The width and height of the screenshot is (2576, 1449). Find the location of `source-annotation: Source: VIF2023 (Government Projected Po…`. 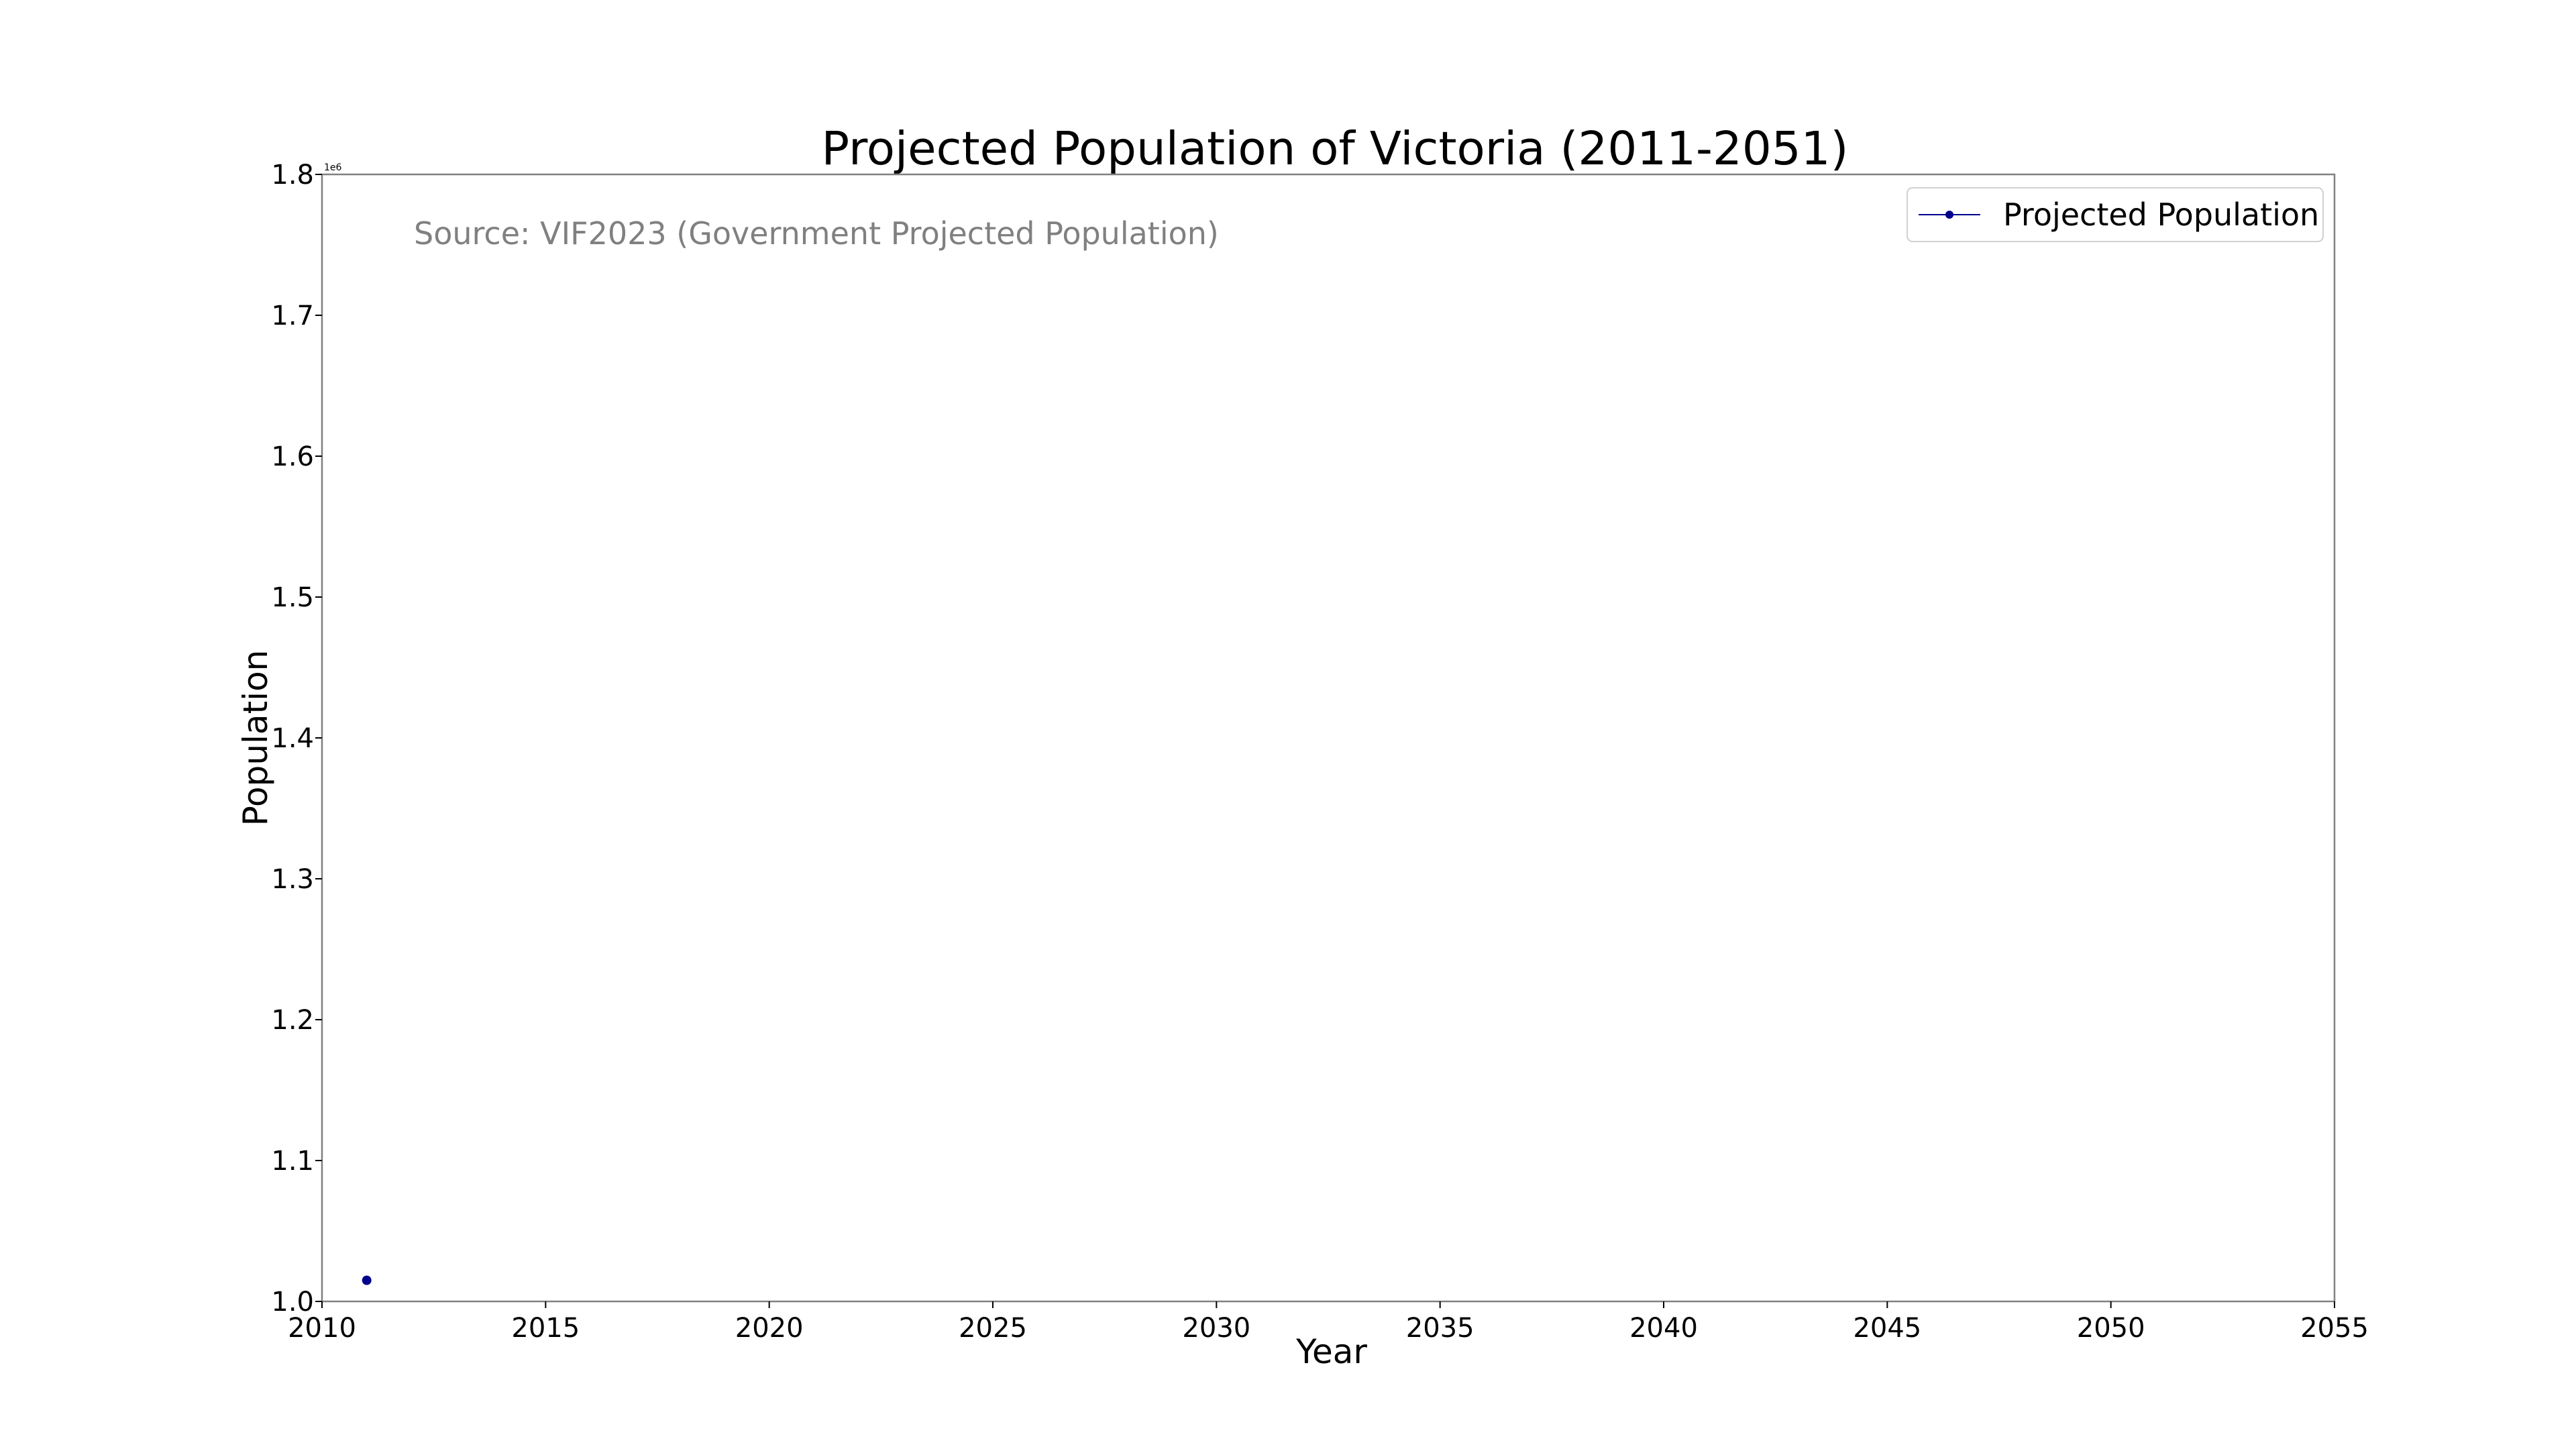

source-annotation: Source: VIF2023 (Government Projected Po… is located at coordinates (816, 233).